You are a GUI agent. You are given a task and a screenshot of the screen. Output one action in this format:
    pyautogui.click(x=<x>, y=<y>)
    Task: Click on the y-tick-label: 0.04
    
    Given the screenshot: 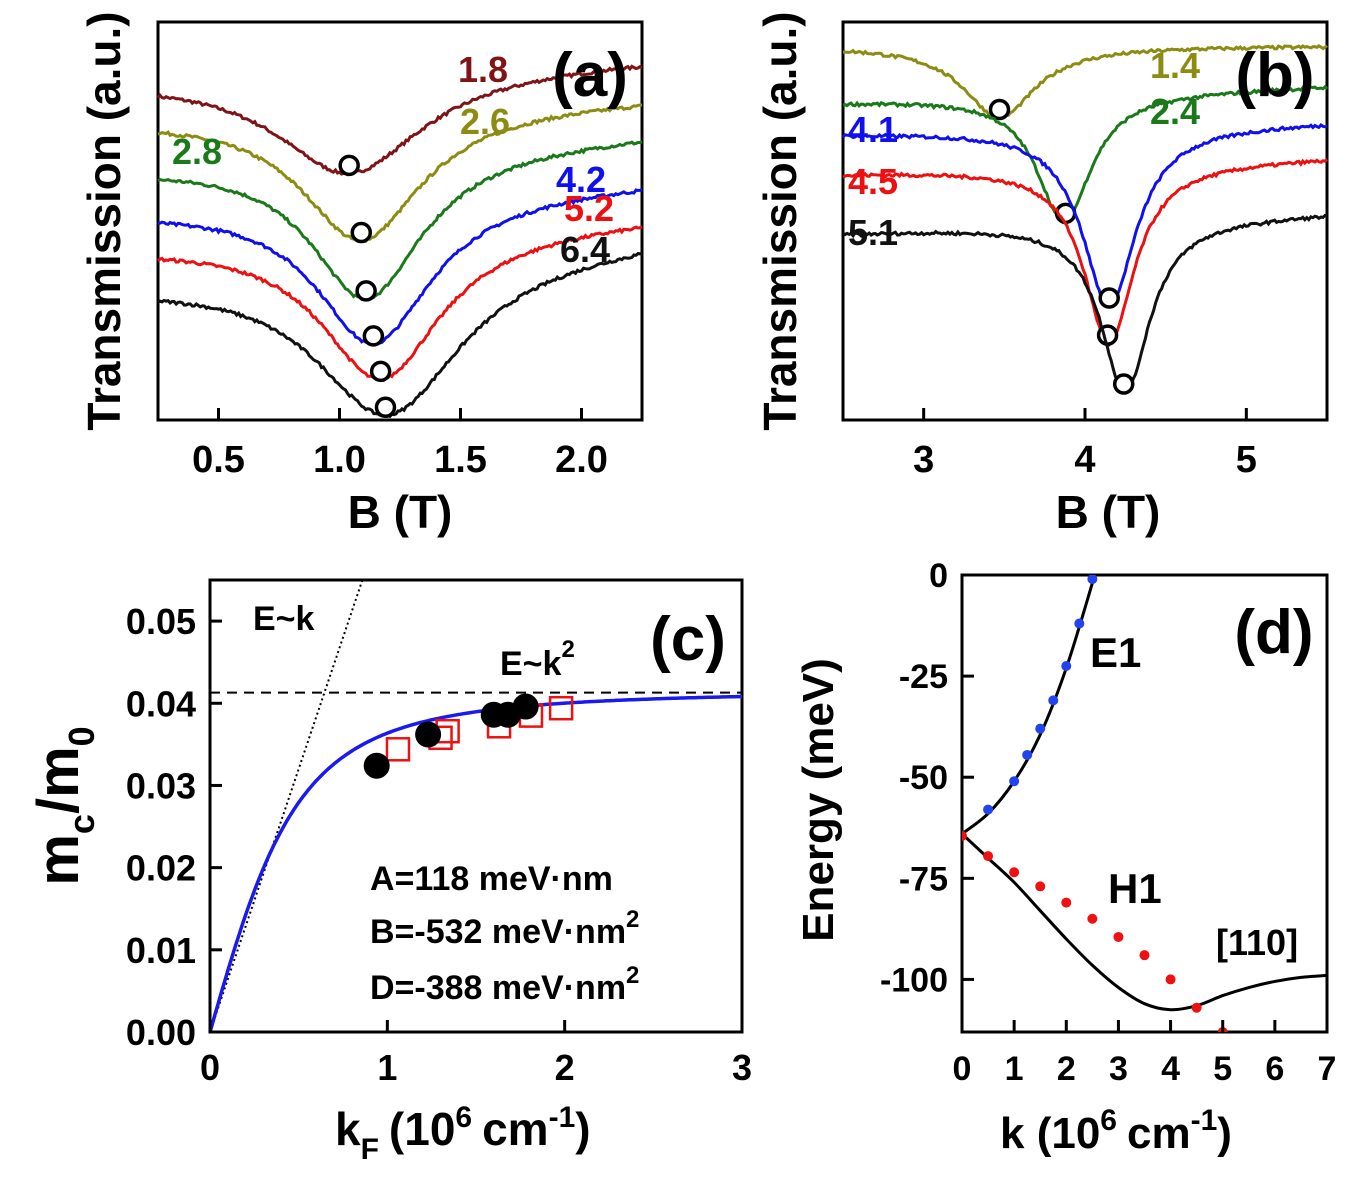 What is the action you would take?
    pyautogui.click(x=161, y=703)
    